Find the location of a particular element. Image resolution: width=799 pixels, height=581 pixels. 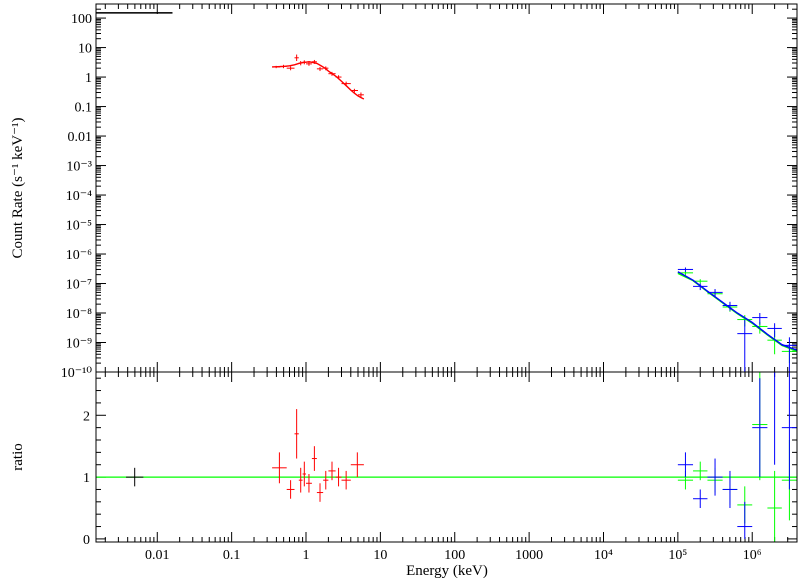

x-tick-label: 10⁴ is located at coordinates (603, 555).